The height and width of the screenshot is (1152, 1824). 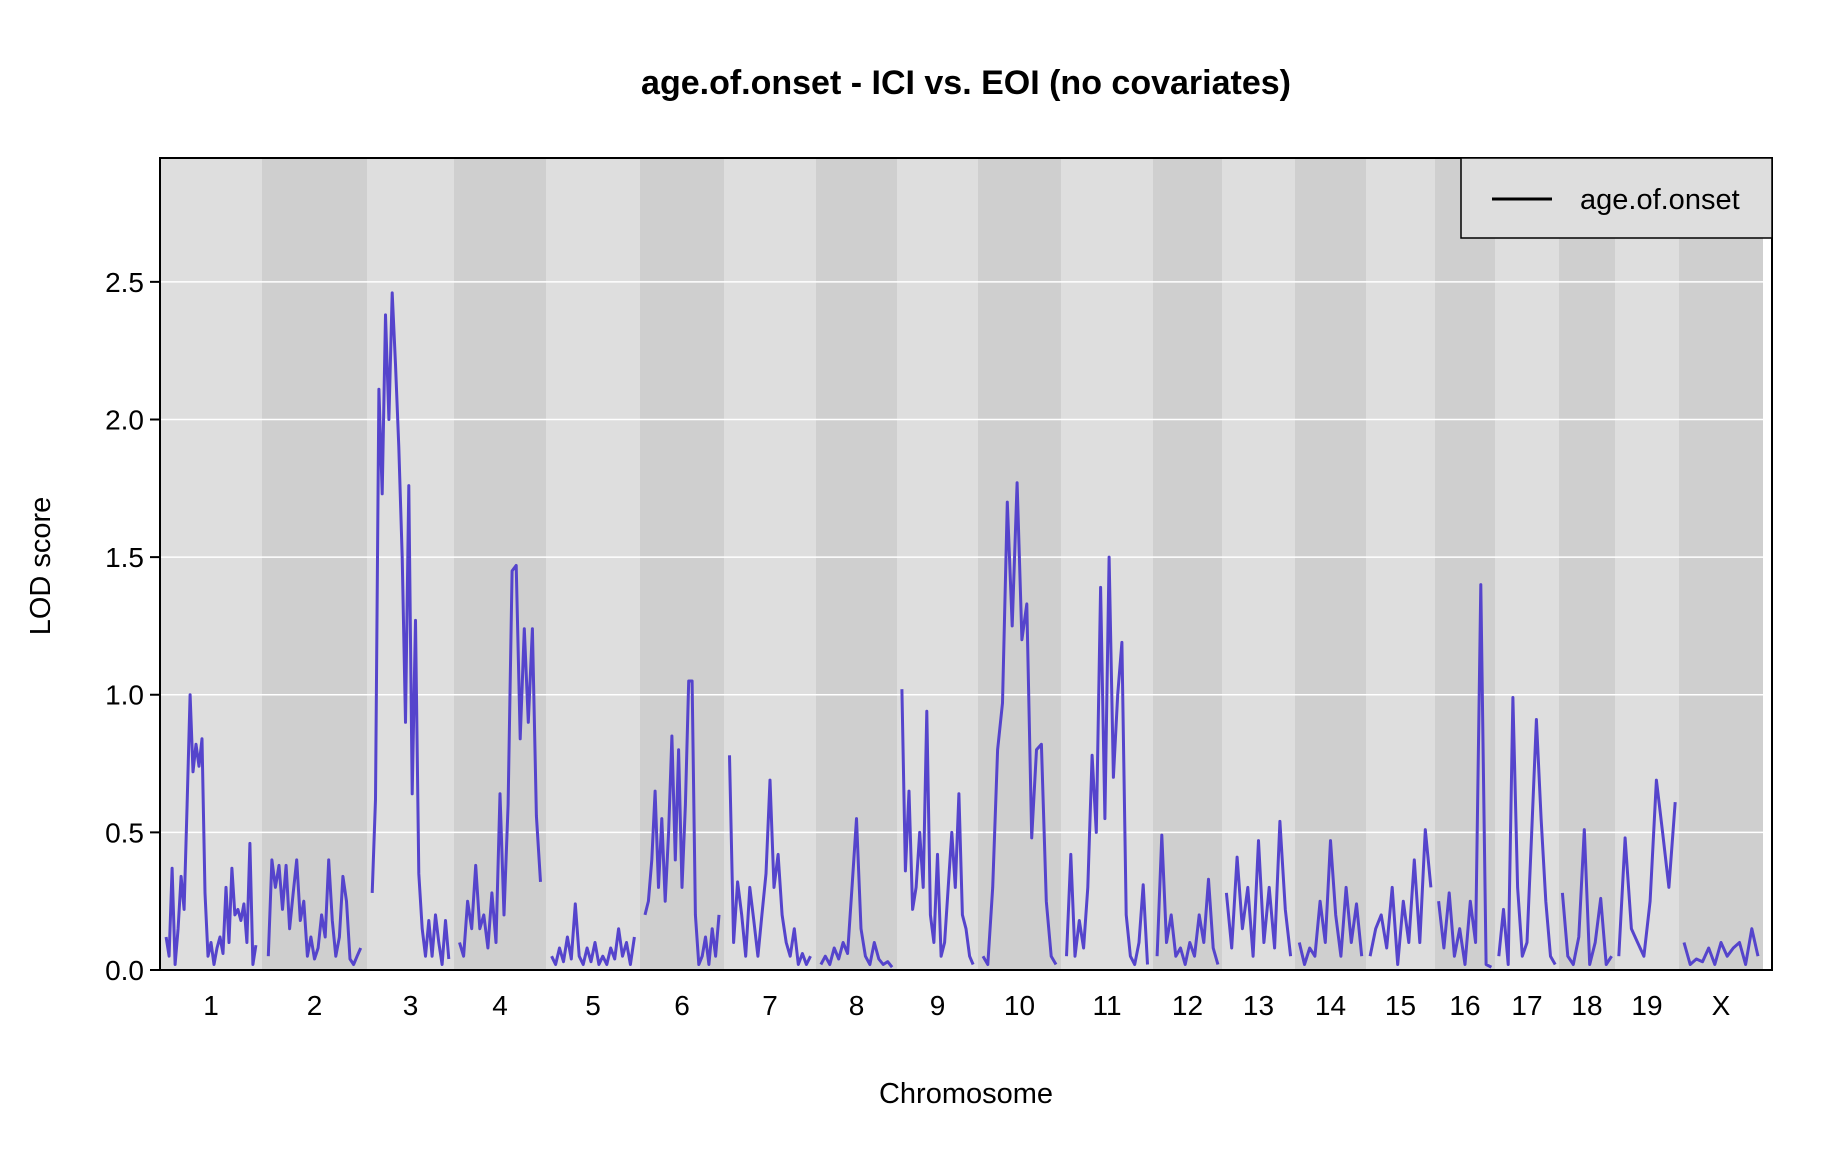 What do you see at coordinates (1106, 1005) in the screenshot?
I see `x-tick-label: 11` at bounding box center [1106, 1005].